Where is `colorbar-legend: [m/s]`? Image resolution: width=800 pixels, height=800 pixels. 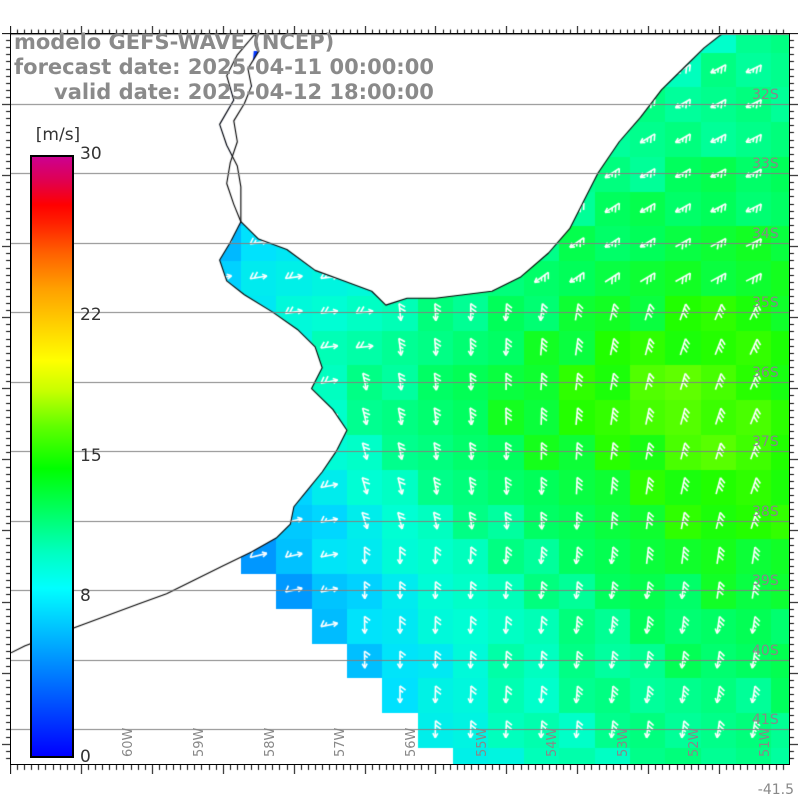
colorbar-legend: [m/s] is located at coordinates (55, 442).